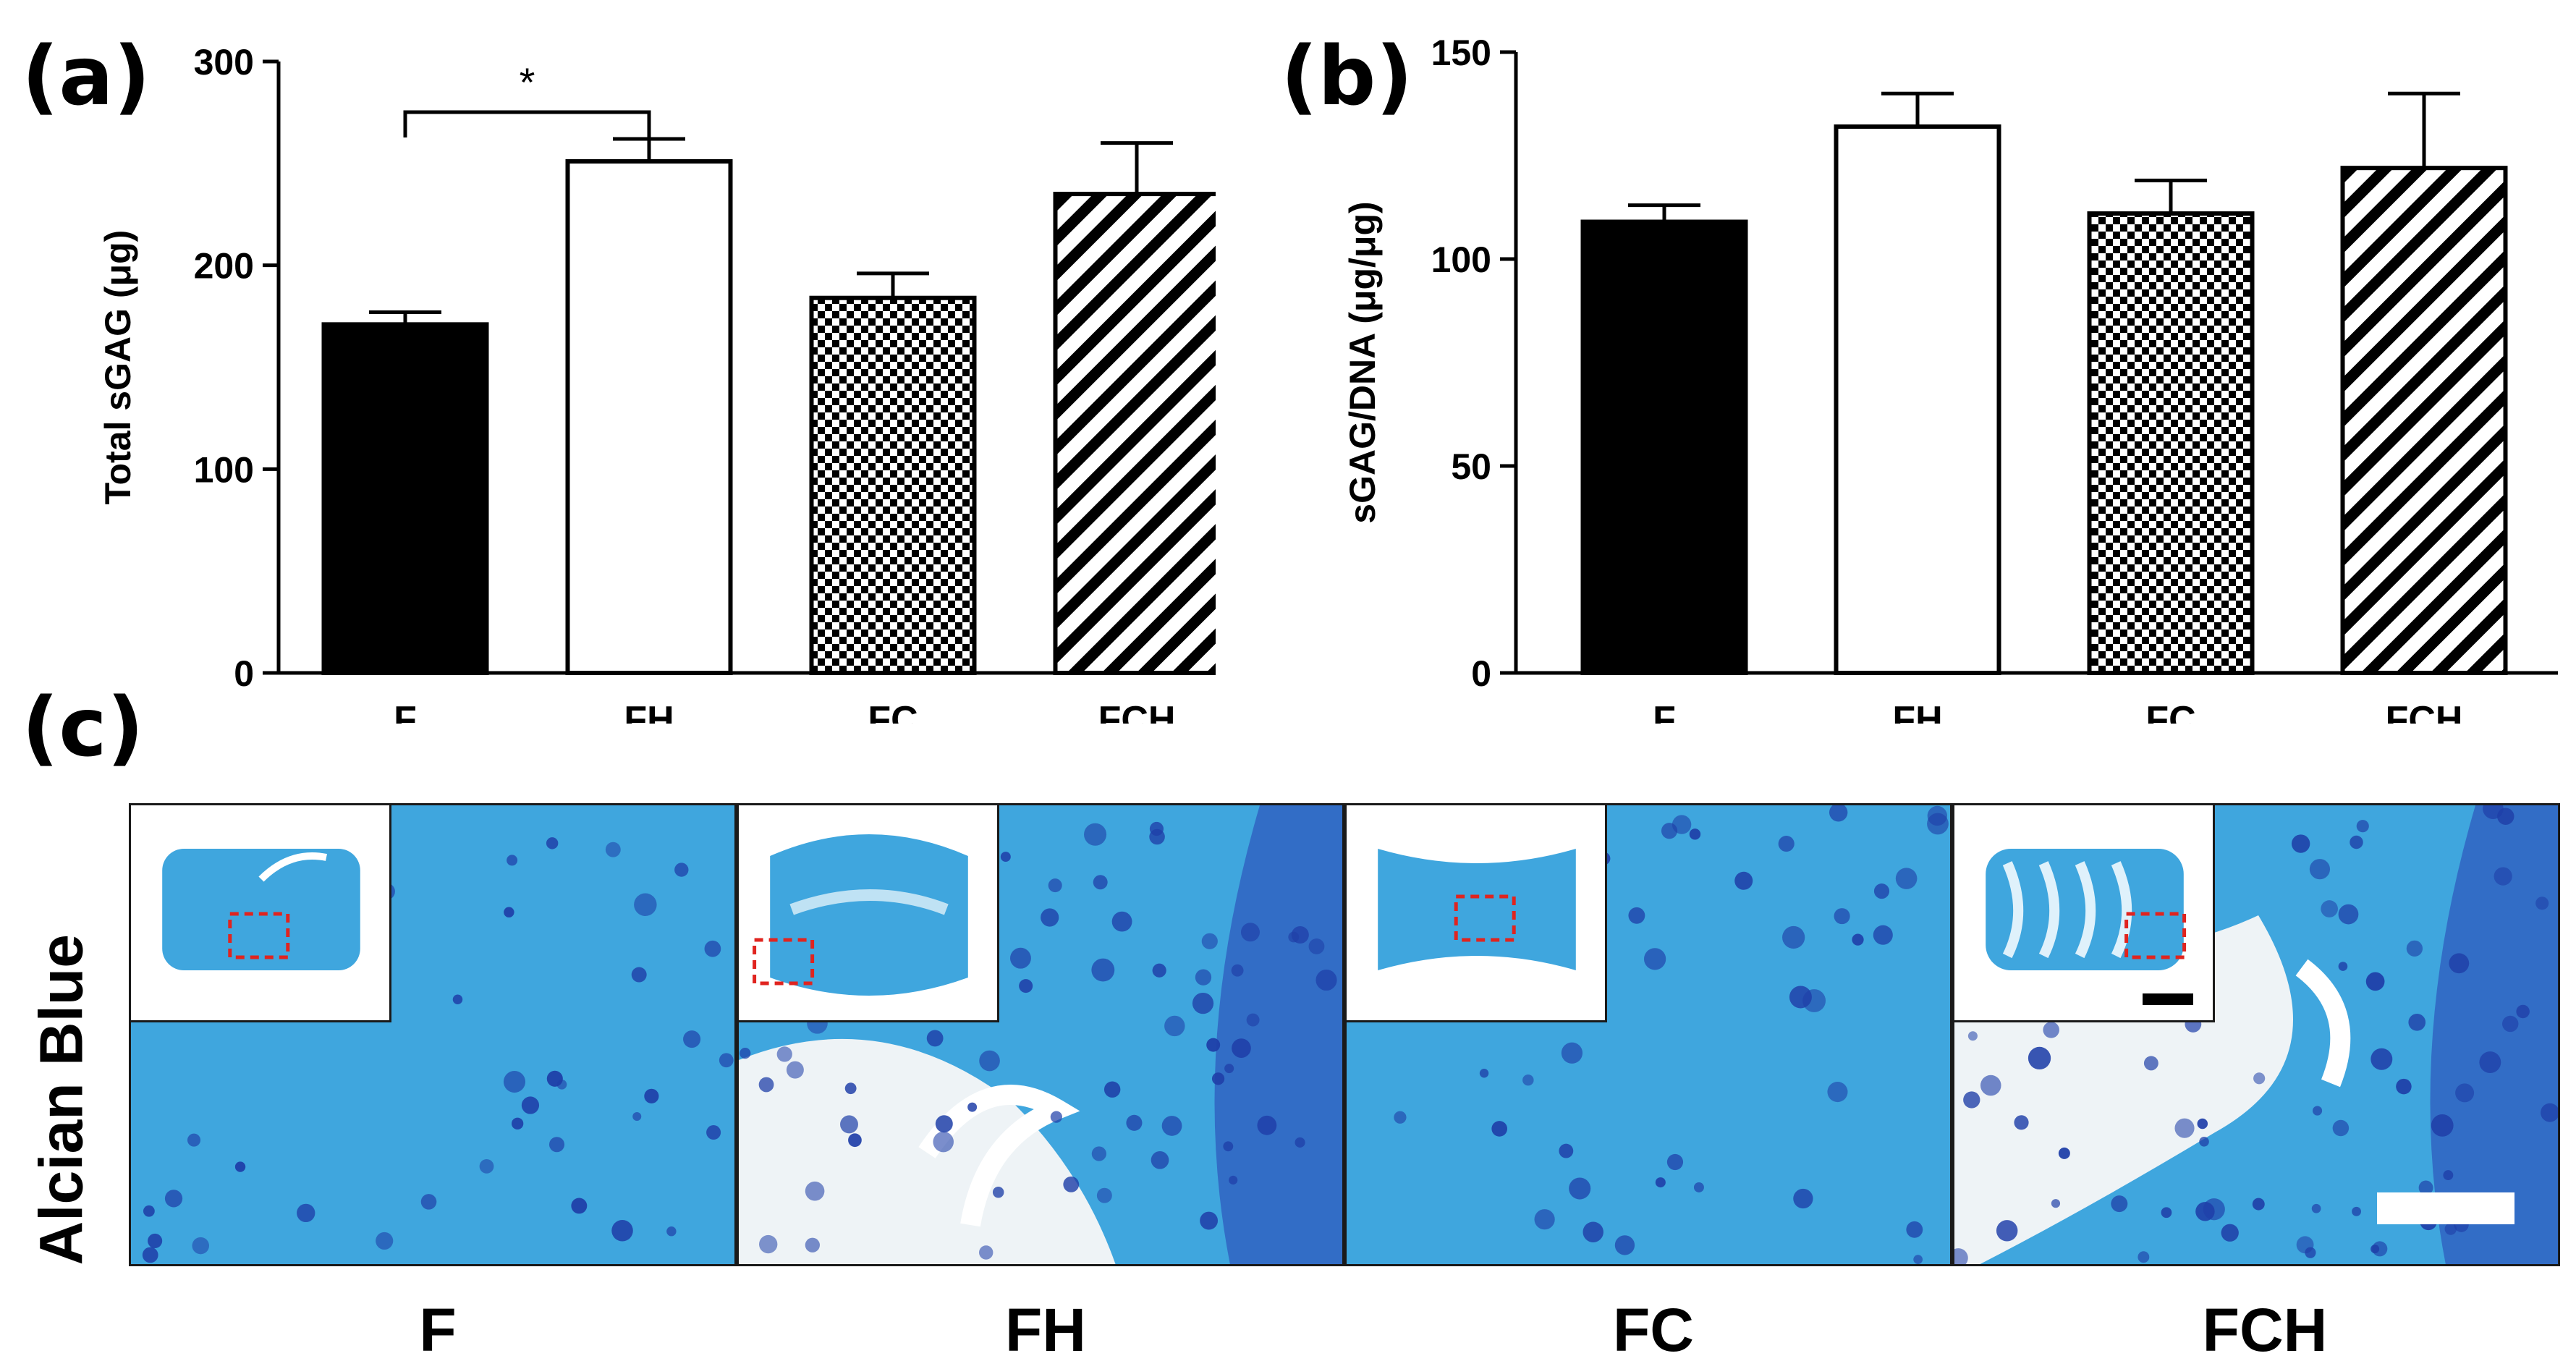  What do you see at coordinates (438, 1330) in the screenshot?
I see `group-label-f: F` at bounding box center [438, 1330].